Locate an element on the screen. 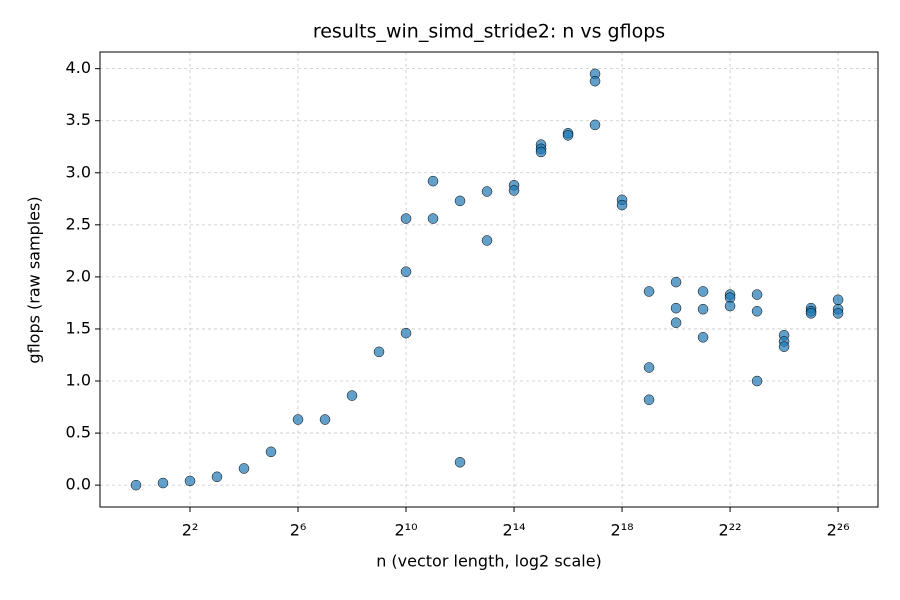 The width and height of the screenshot is (900, 600). x-tick-label: 2²² is located at coordinates (730, 530).